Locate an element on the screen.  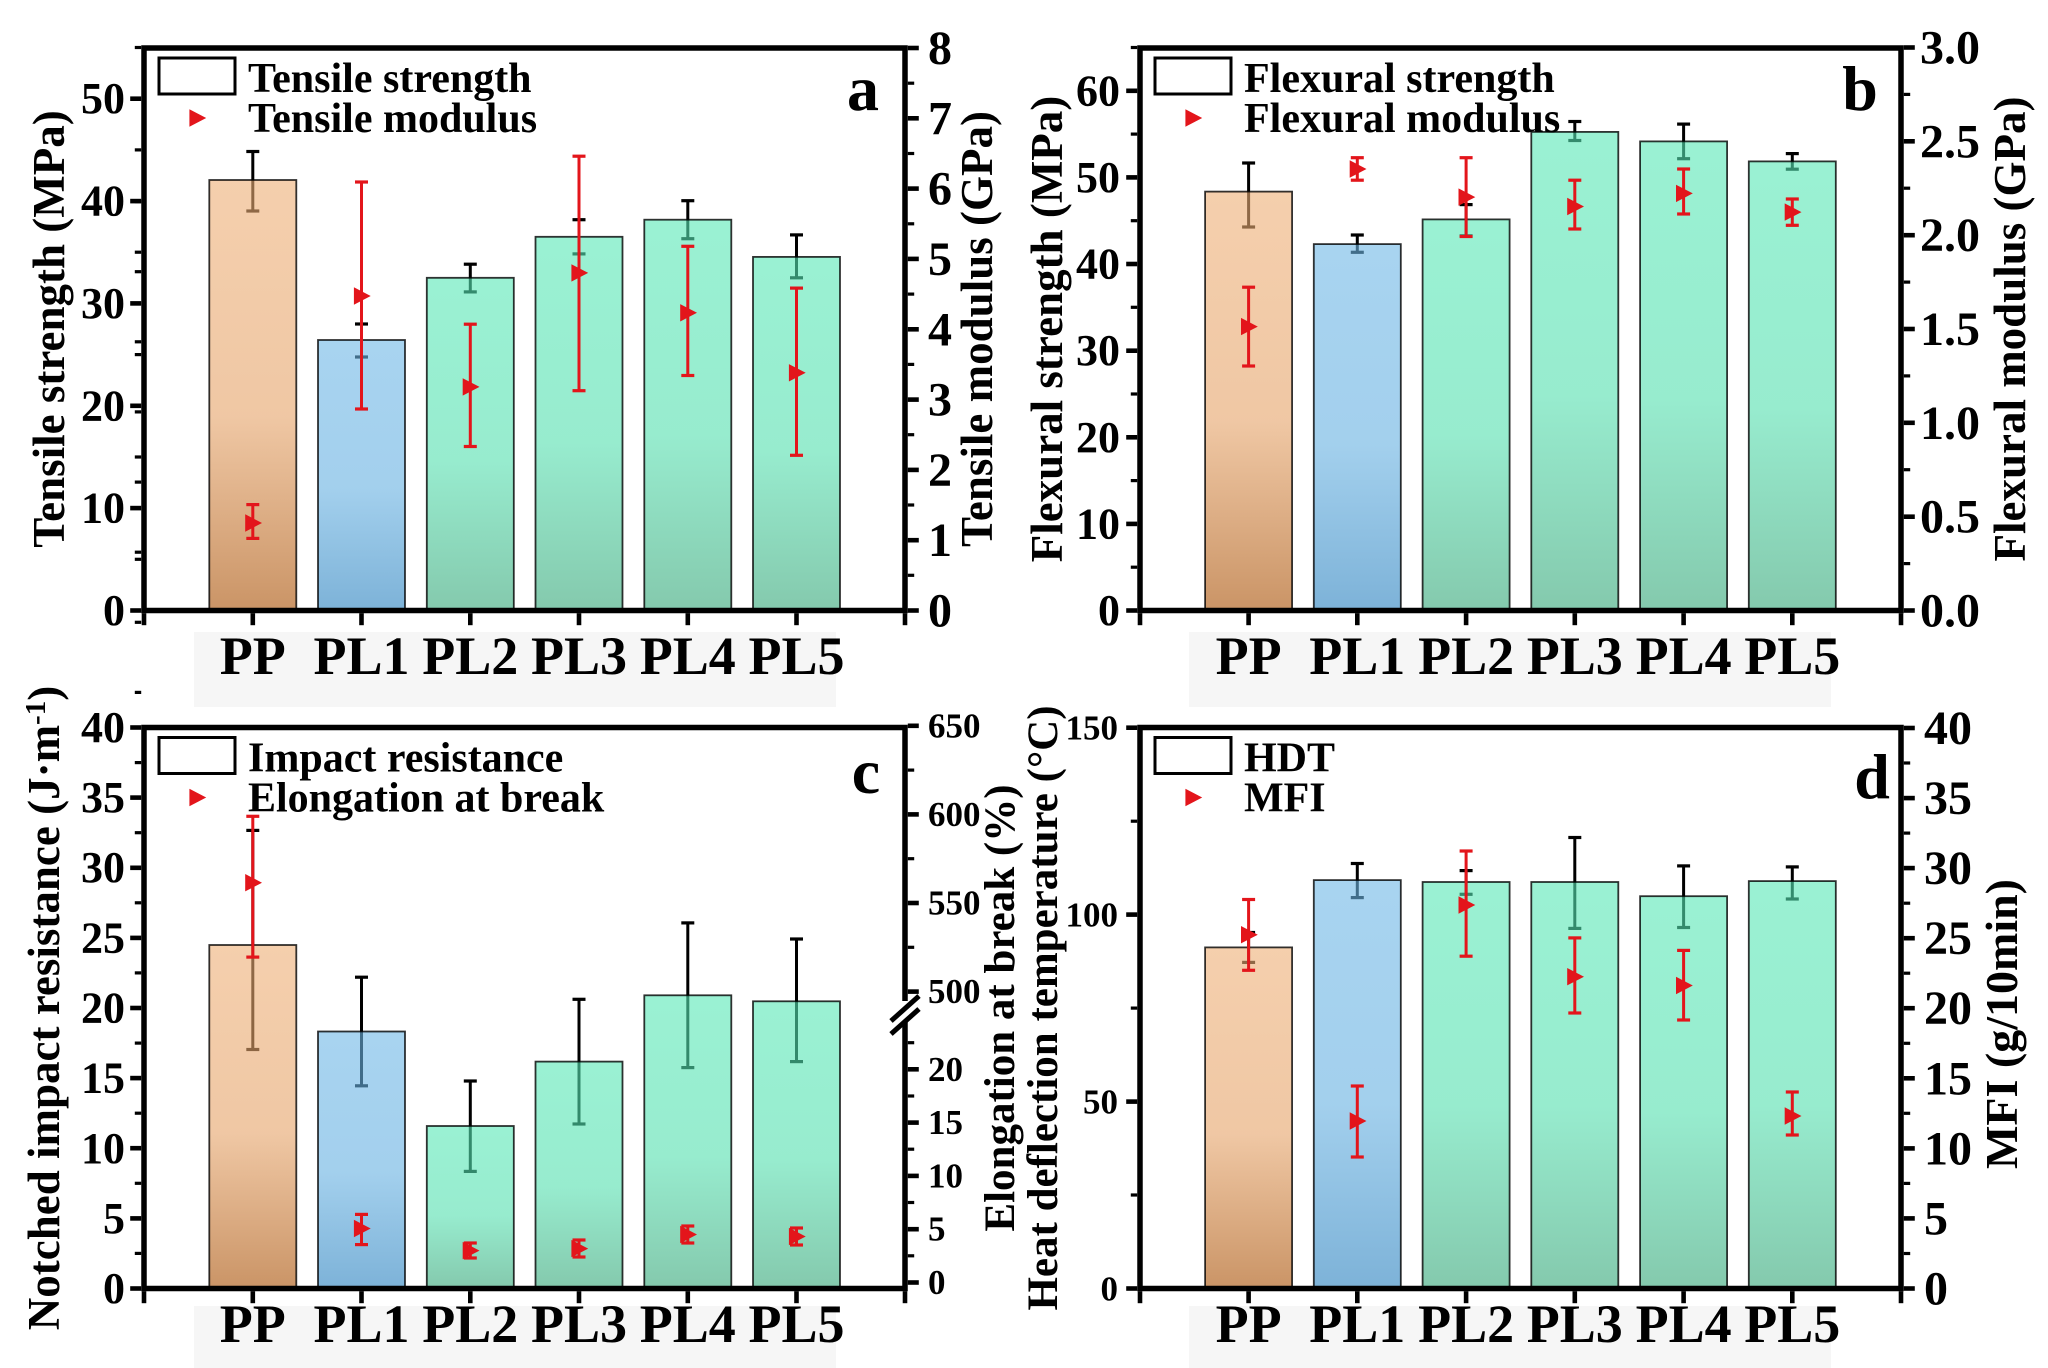
svg-text: Elongation at break is located at coordinates (426, 799).